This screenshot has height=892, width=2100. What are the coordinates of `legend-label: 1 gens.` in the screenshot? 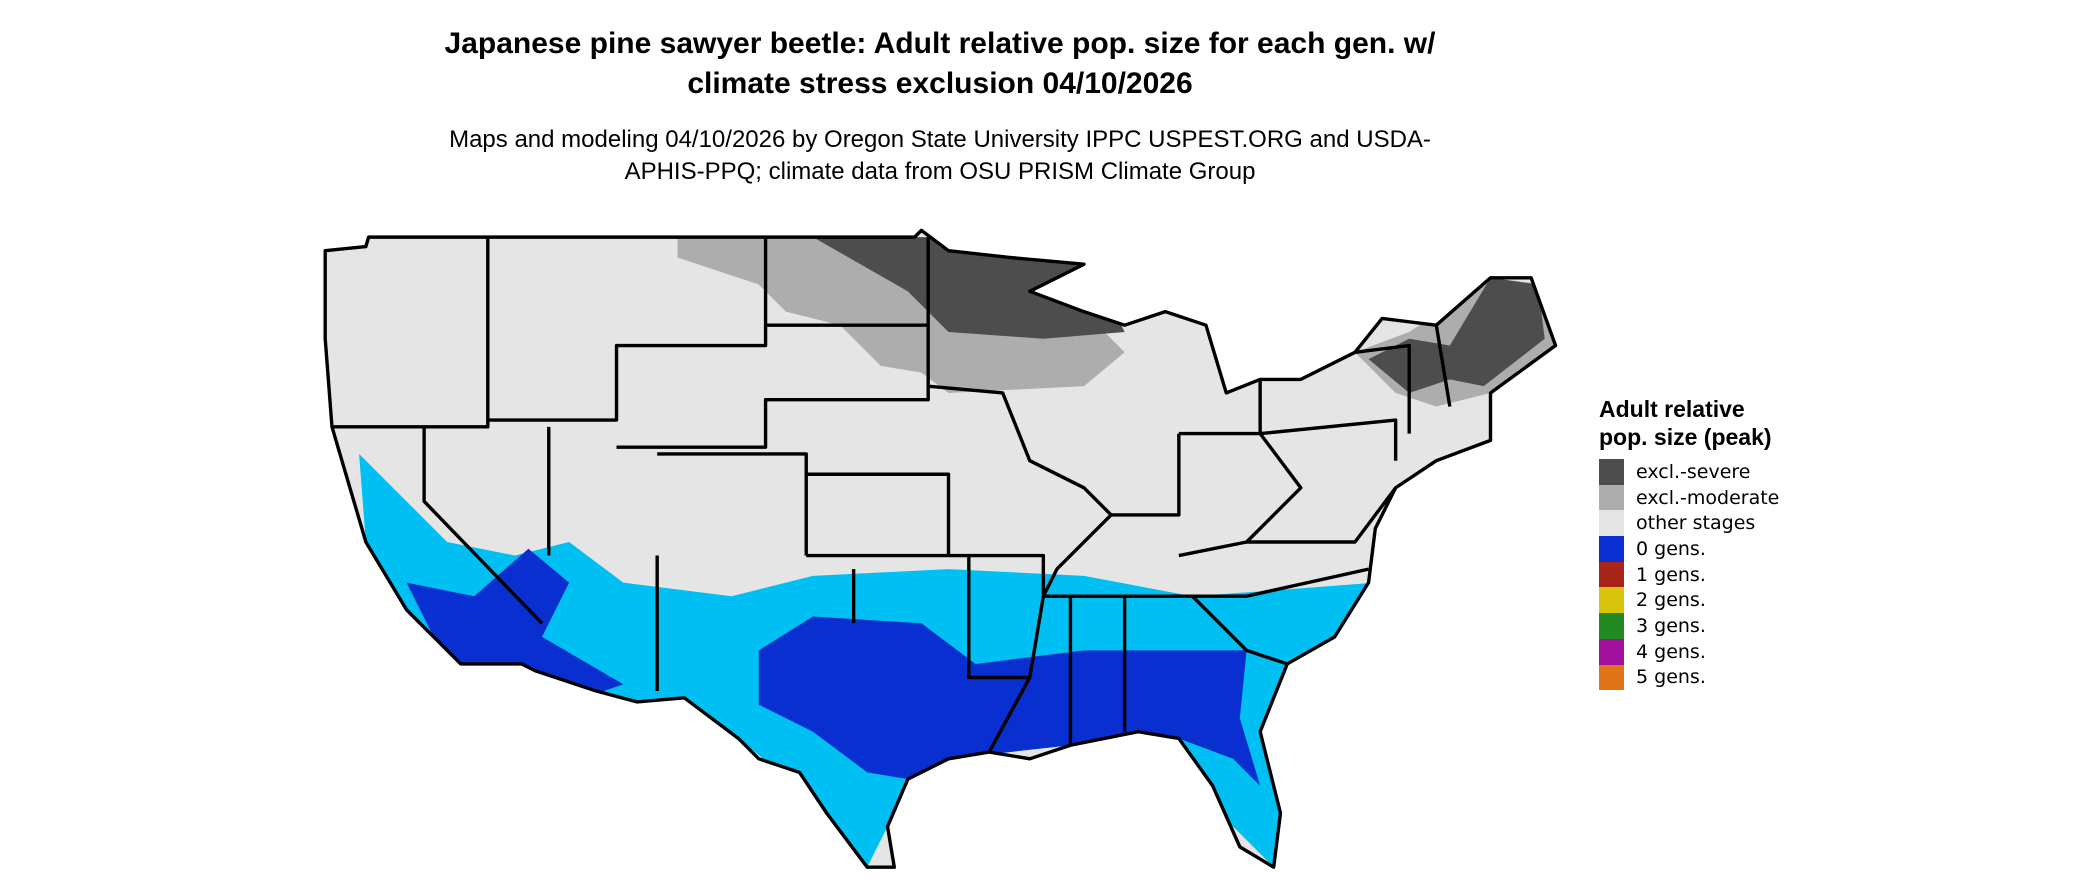 It's located at (1671, 574).